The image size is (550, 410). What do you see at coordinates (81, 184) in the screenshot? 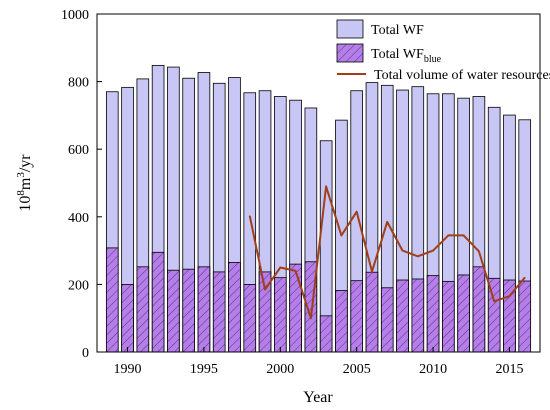
I see `y-axis: 0 200 400 600 800 1000` at bounding box center [81, 184].